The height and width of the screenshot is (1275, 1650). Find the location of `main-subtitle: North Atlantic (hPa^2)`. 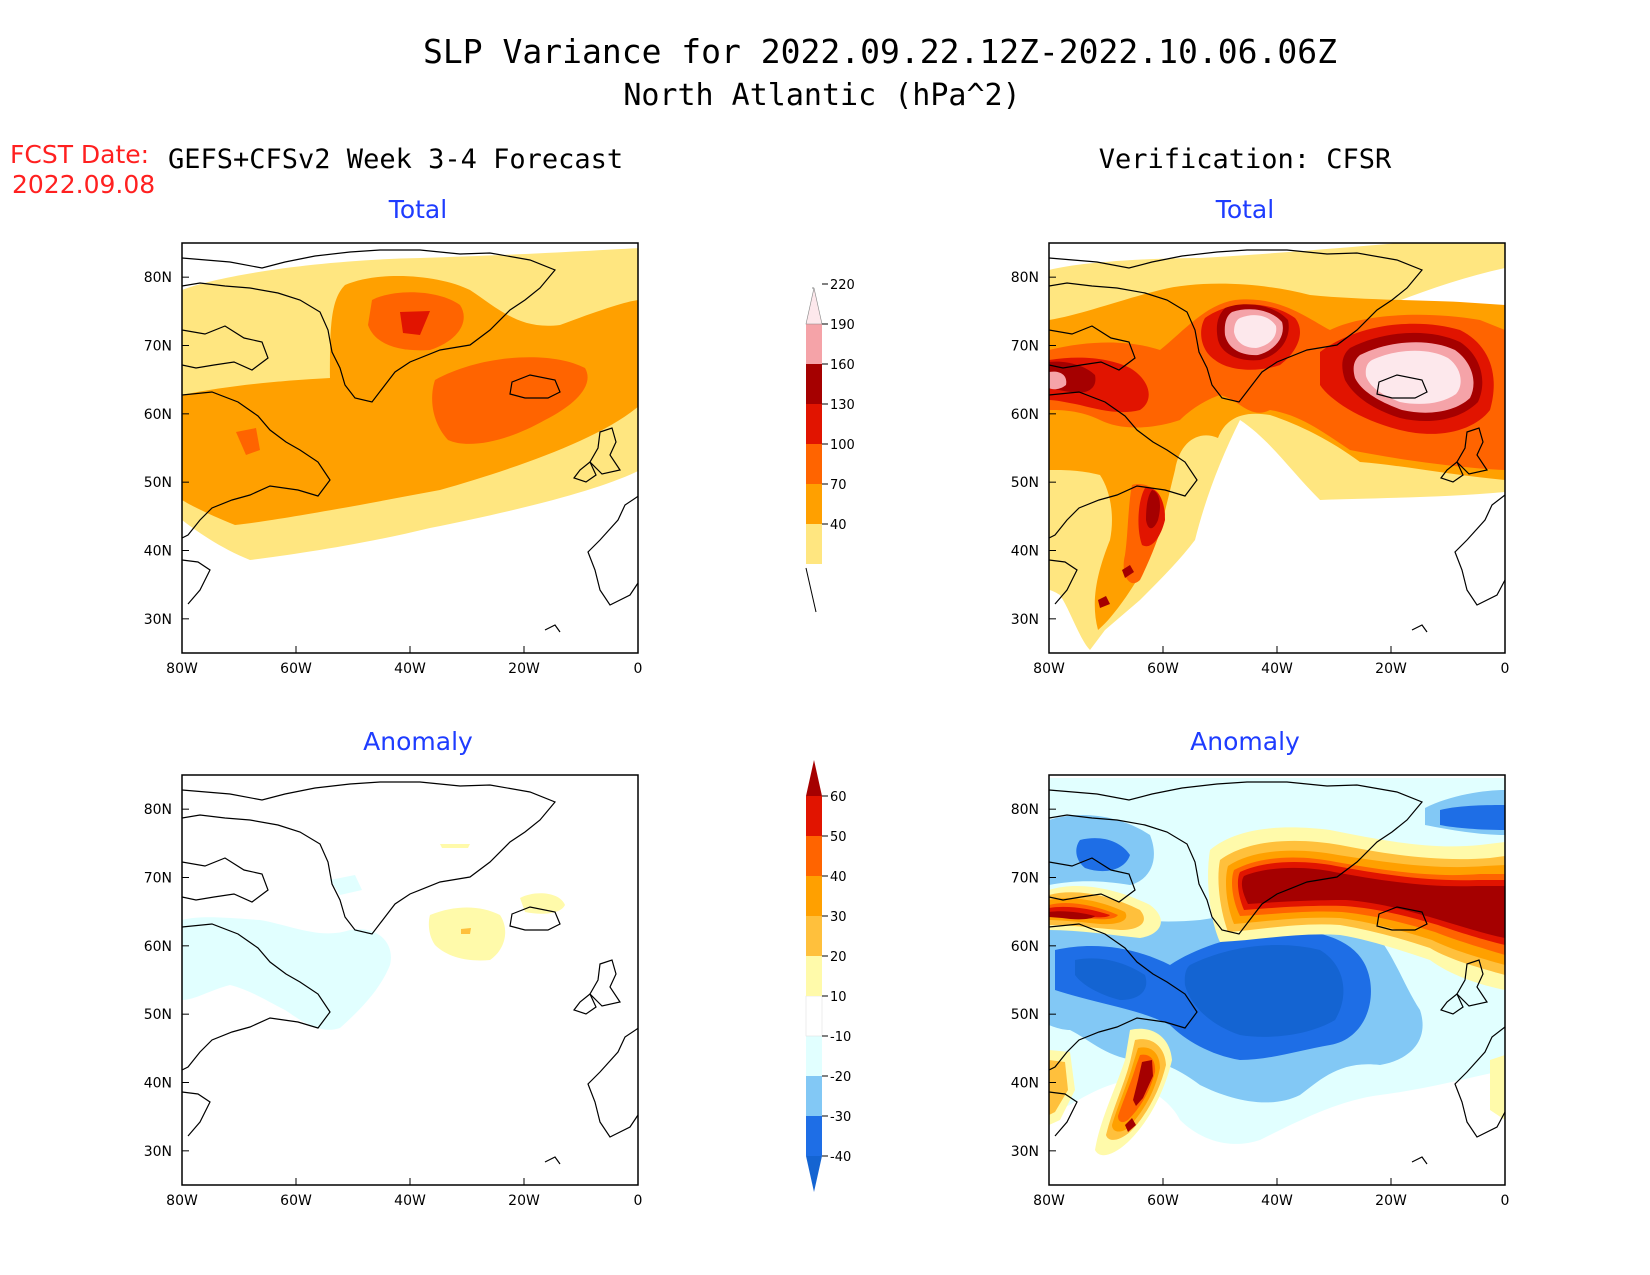

main-subtitle: North Atlantic (hPa^2) is located at coordinates (821, 95).